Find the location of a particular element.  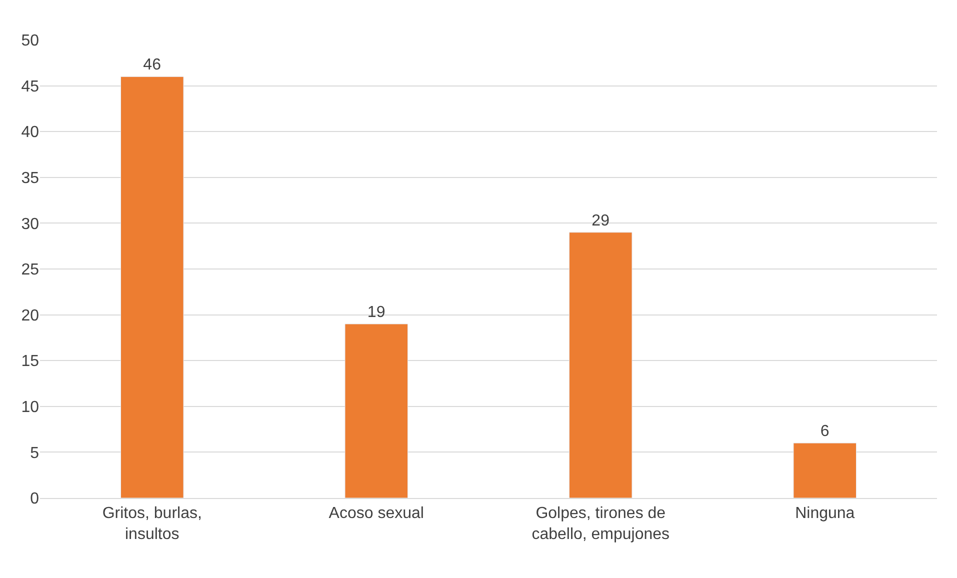

data-label: 46 is located at coordinates (152, 65).